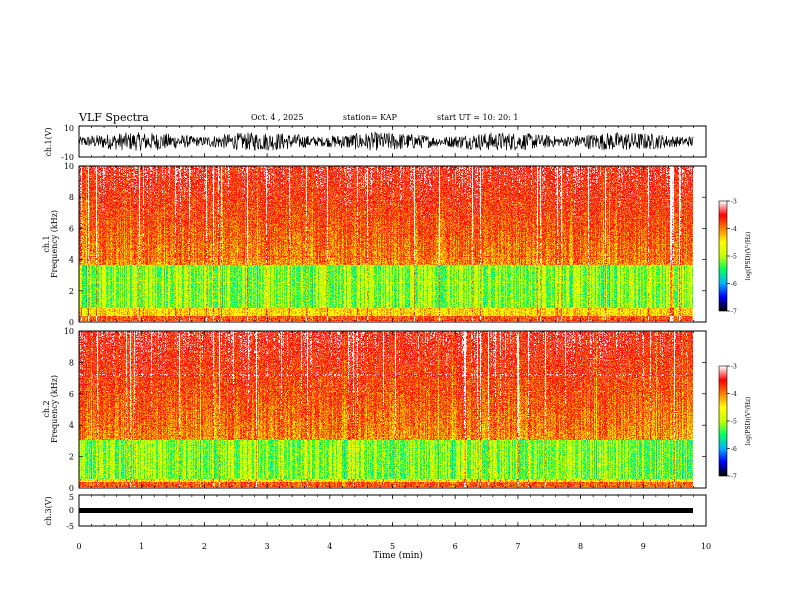 This screenshot has width=792, height=612. I want to click on ch1-ylabel-frequency: Frequency (kHz), so click(54, 244).